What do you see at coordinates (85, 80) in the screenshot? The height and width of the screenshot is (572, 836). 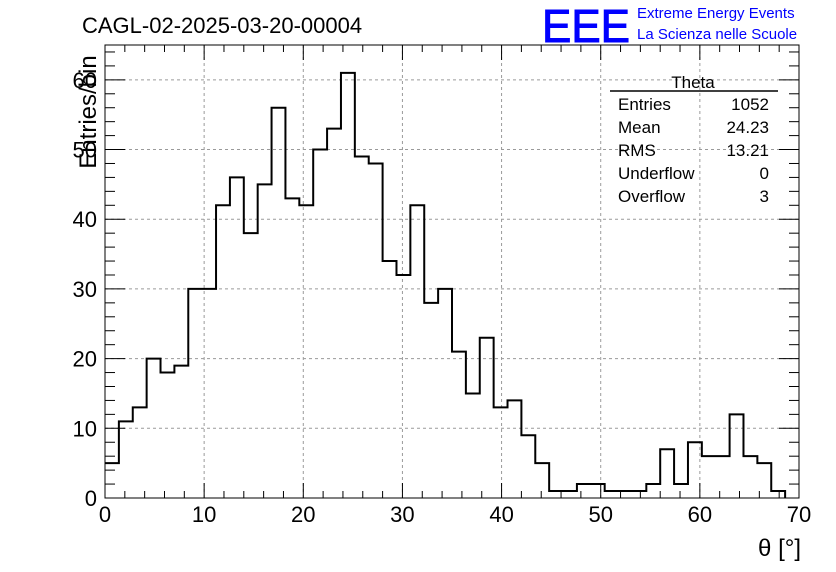 I see `y-tick-label: 60` at bounding box center [85, 80].